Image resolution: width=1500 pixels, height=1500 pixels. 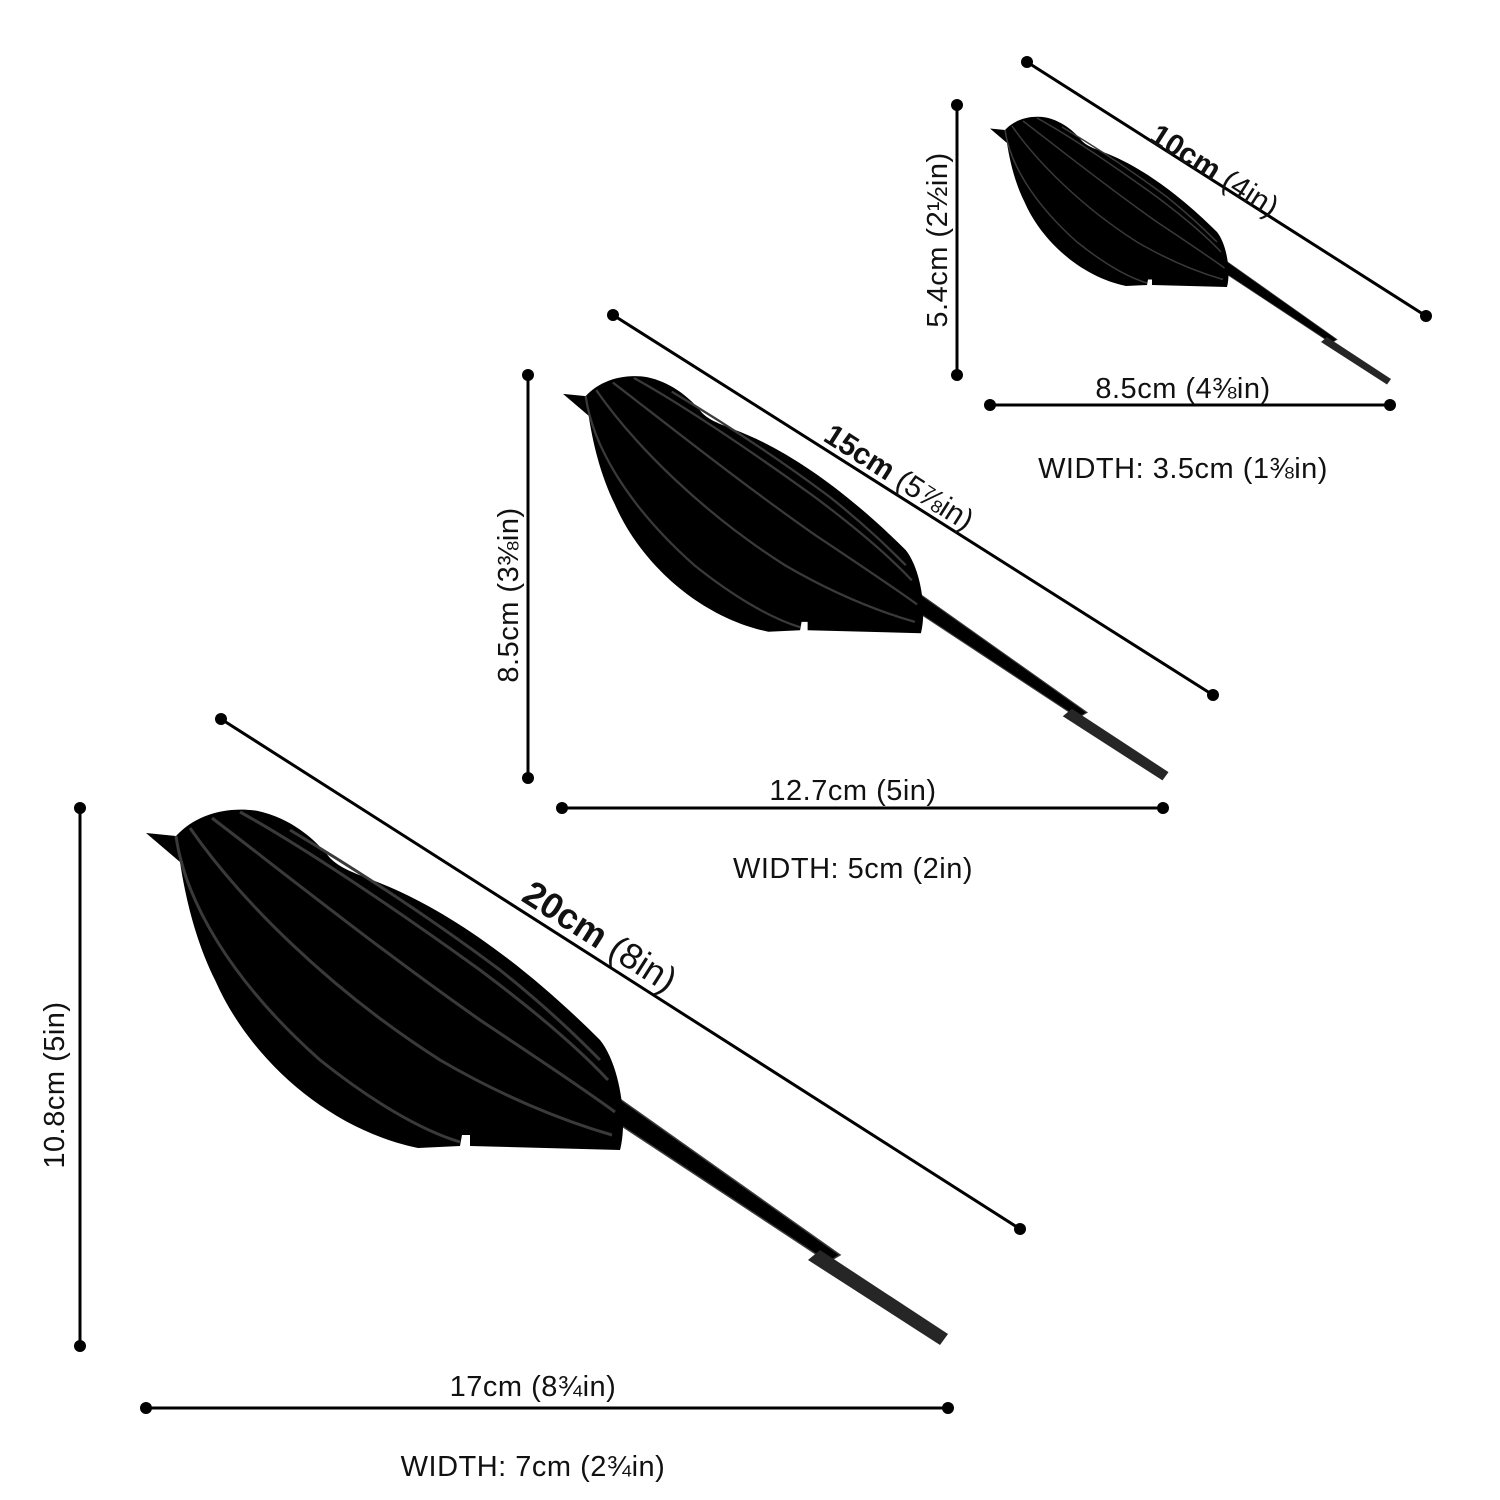 I want to click on small-length-line, so click(x=1226, y=189).